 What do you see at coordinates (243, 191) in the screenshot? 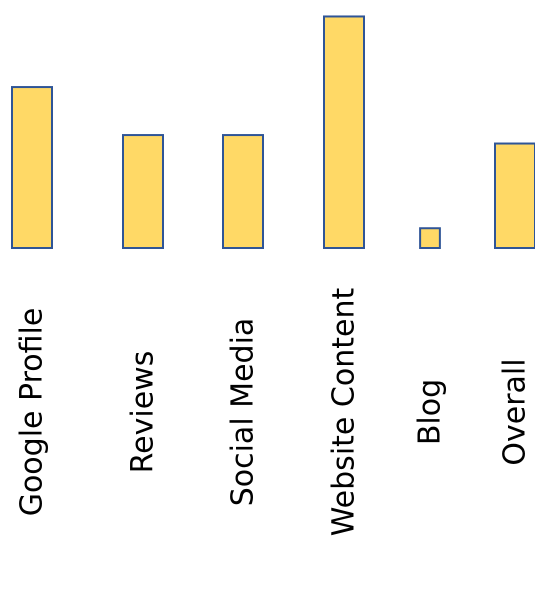
I see `bar-social-media` at bounding box center [243, 191].